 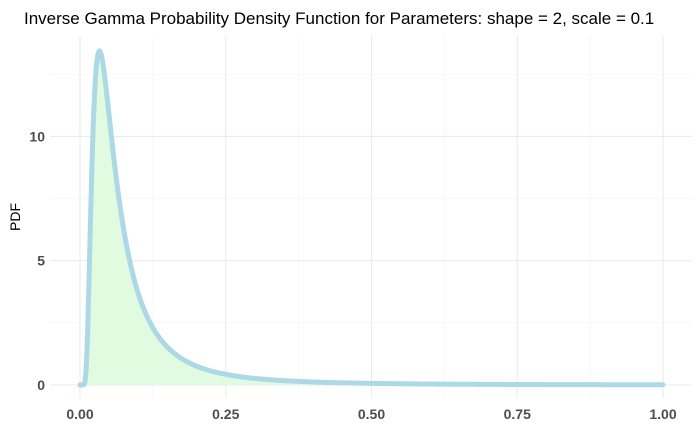 I want to click on x-tick-label: 0.75, so click(x=517, y=414).